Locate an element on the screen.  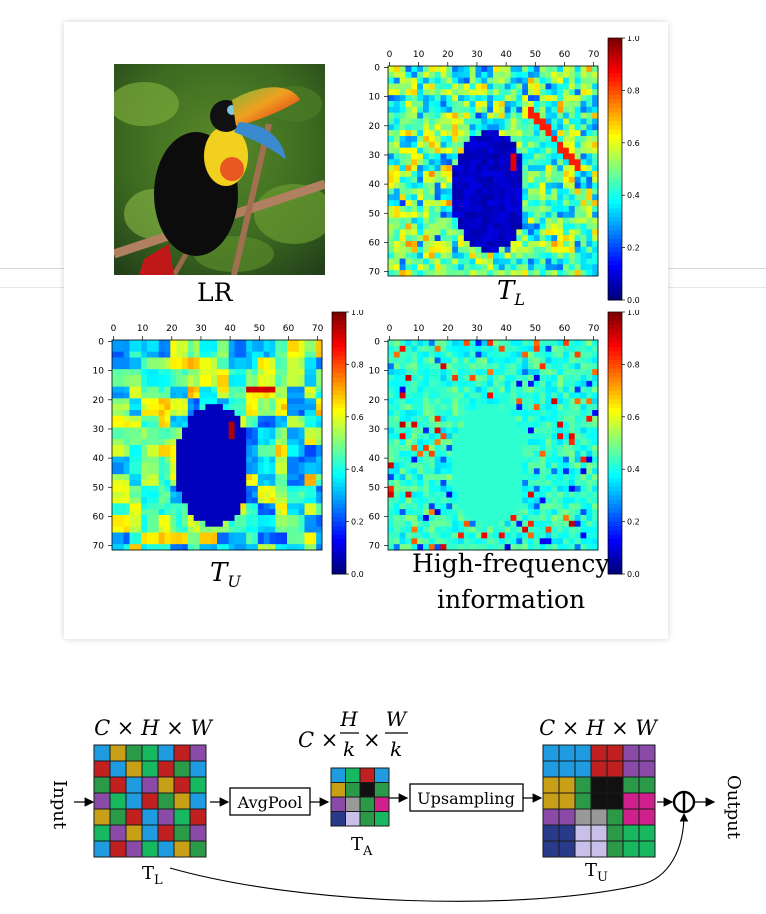
ta-k2: k is located at coordinates (396, 749).